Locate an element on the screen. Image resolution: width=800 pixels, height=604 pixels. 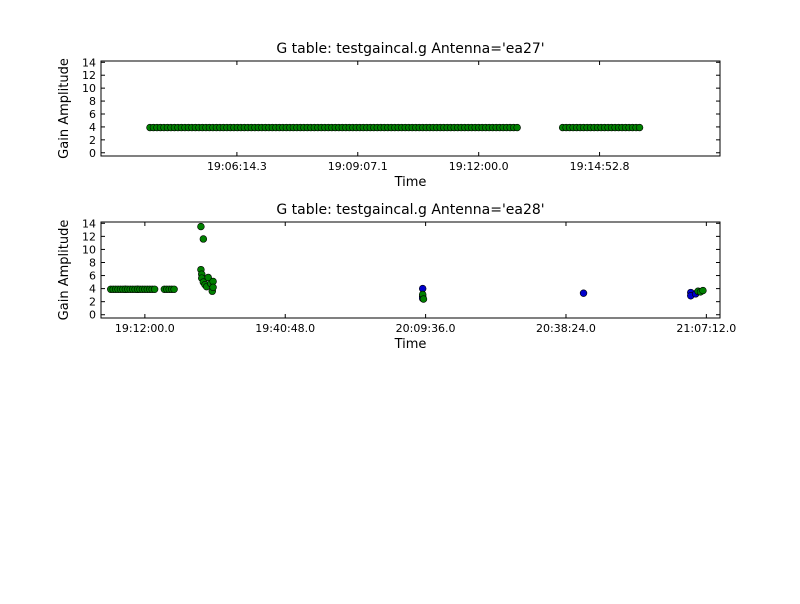
x-tick-label: 19:14:52.8 is located at coordinates (600, 166).